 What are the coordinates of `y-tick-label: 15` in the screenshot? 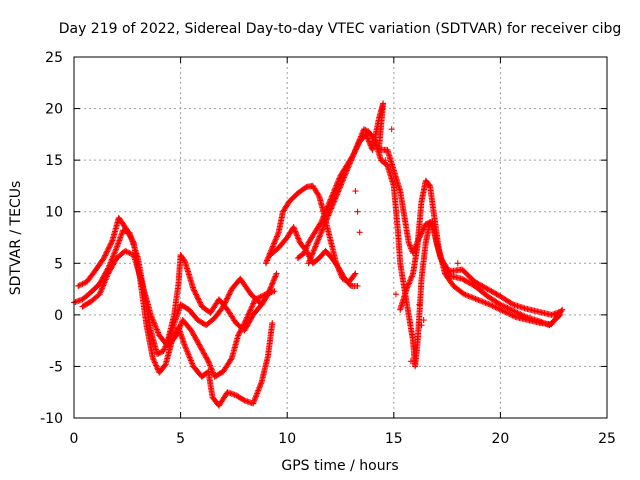 It's located at (54, 161).